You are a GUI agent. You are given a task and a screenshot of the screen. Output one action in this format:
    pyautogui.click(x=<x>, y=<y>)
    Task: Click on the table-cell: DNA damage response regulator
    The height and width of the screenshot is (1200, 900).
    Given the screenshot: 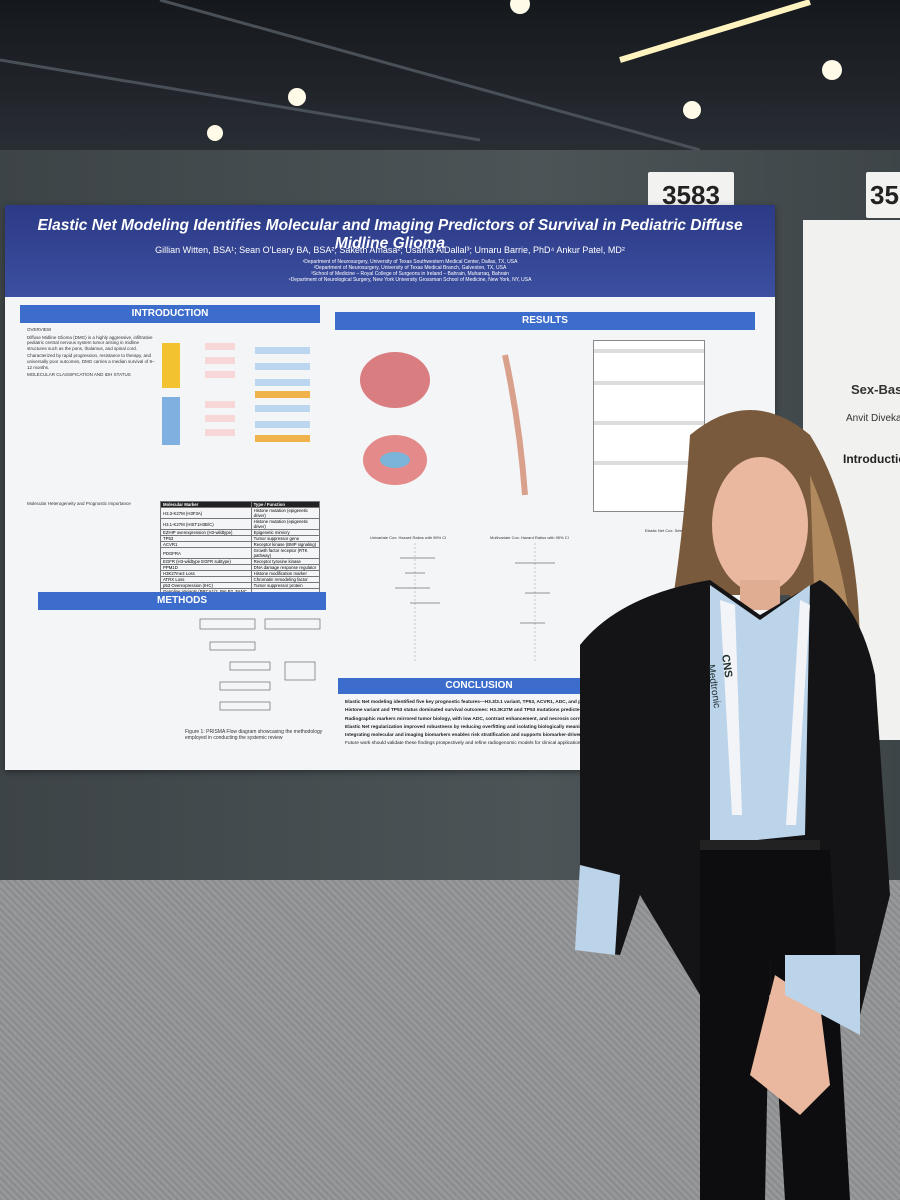 What is the action you would take?
    pyautogui.click(x=285, y=567)
    